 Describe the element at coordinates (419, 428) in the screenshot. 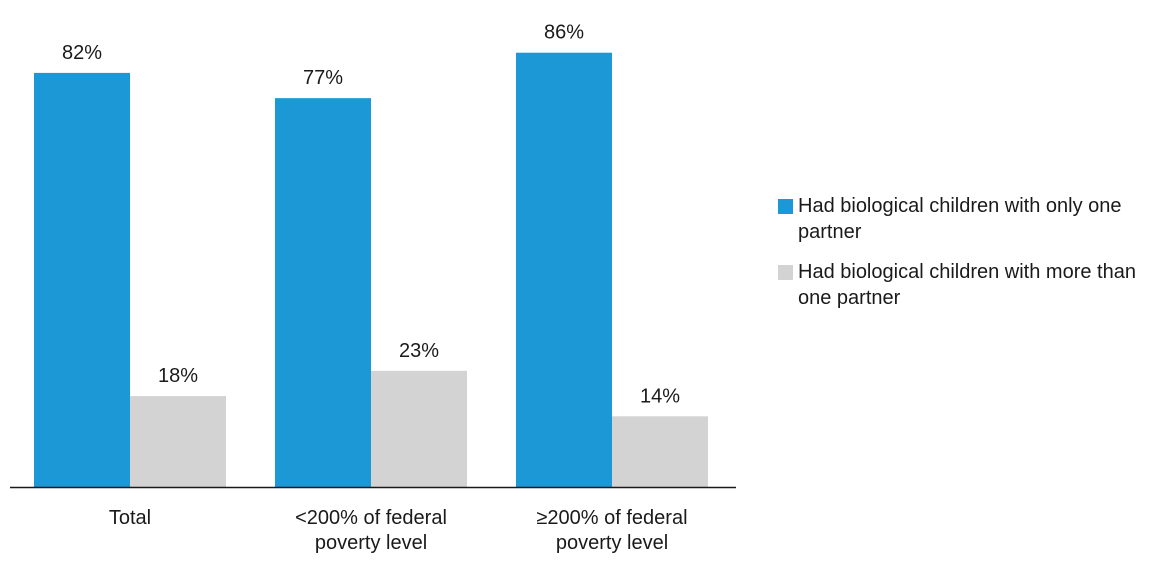

I see `bar-below-200-multiple-partners` at that location.